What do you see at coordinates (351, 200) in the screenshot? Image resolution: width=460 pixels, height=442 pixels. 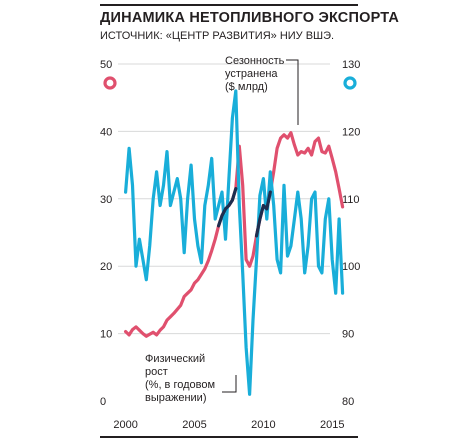 I see `right-tick-label: 110` at bounding box center [351, 200].